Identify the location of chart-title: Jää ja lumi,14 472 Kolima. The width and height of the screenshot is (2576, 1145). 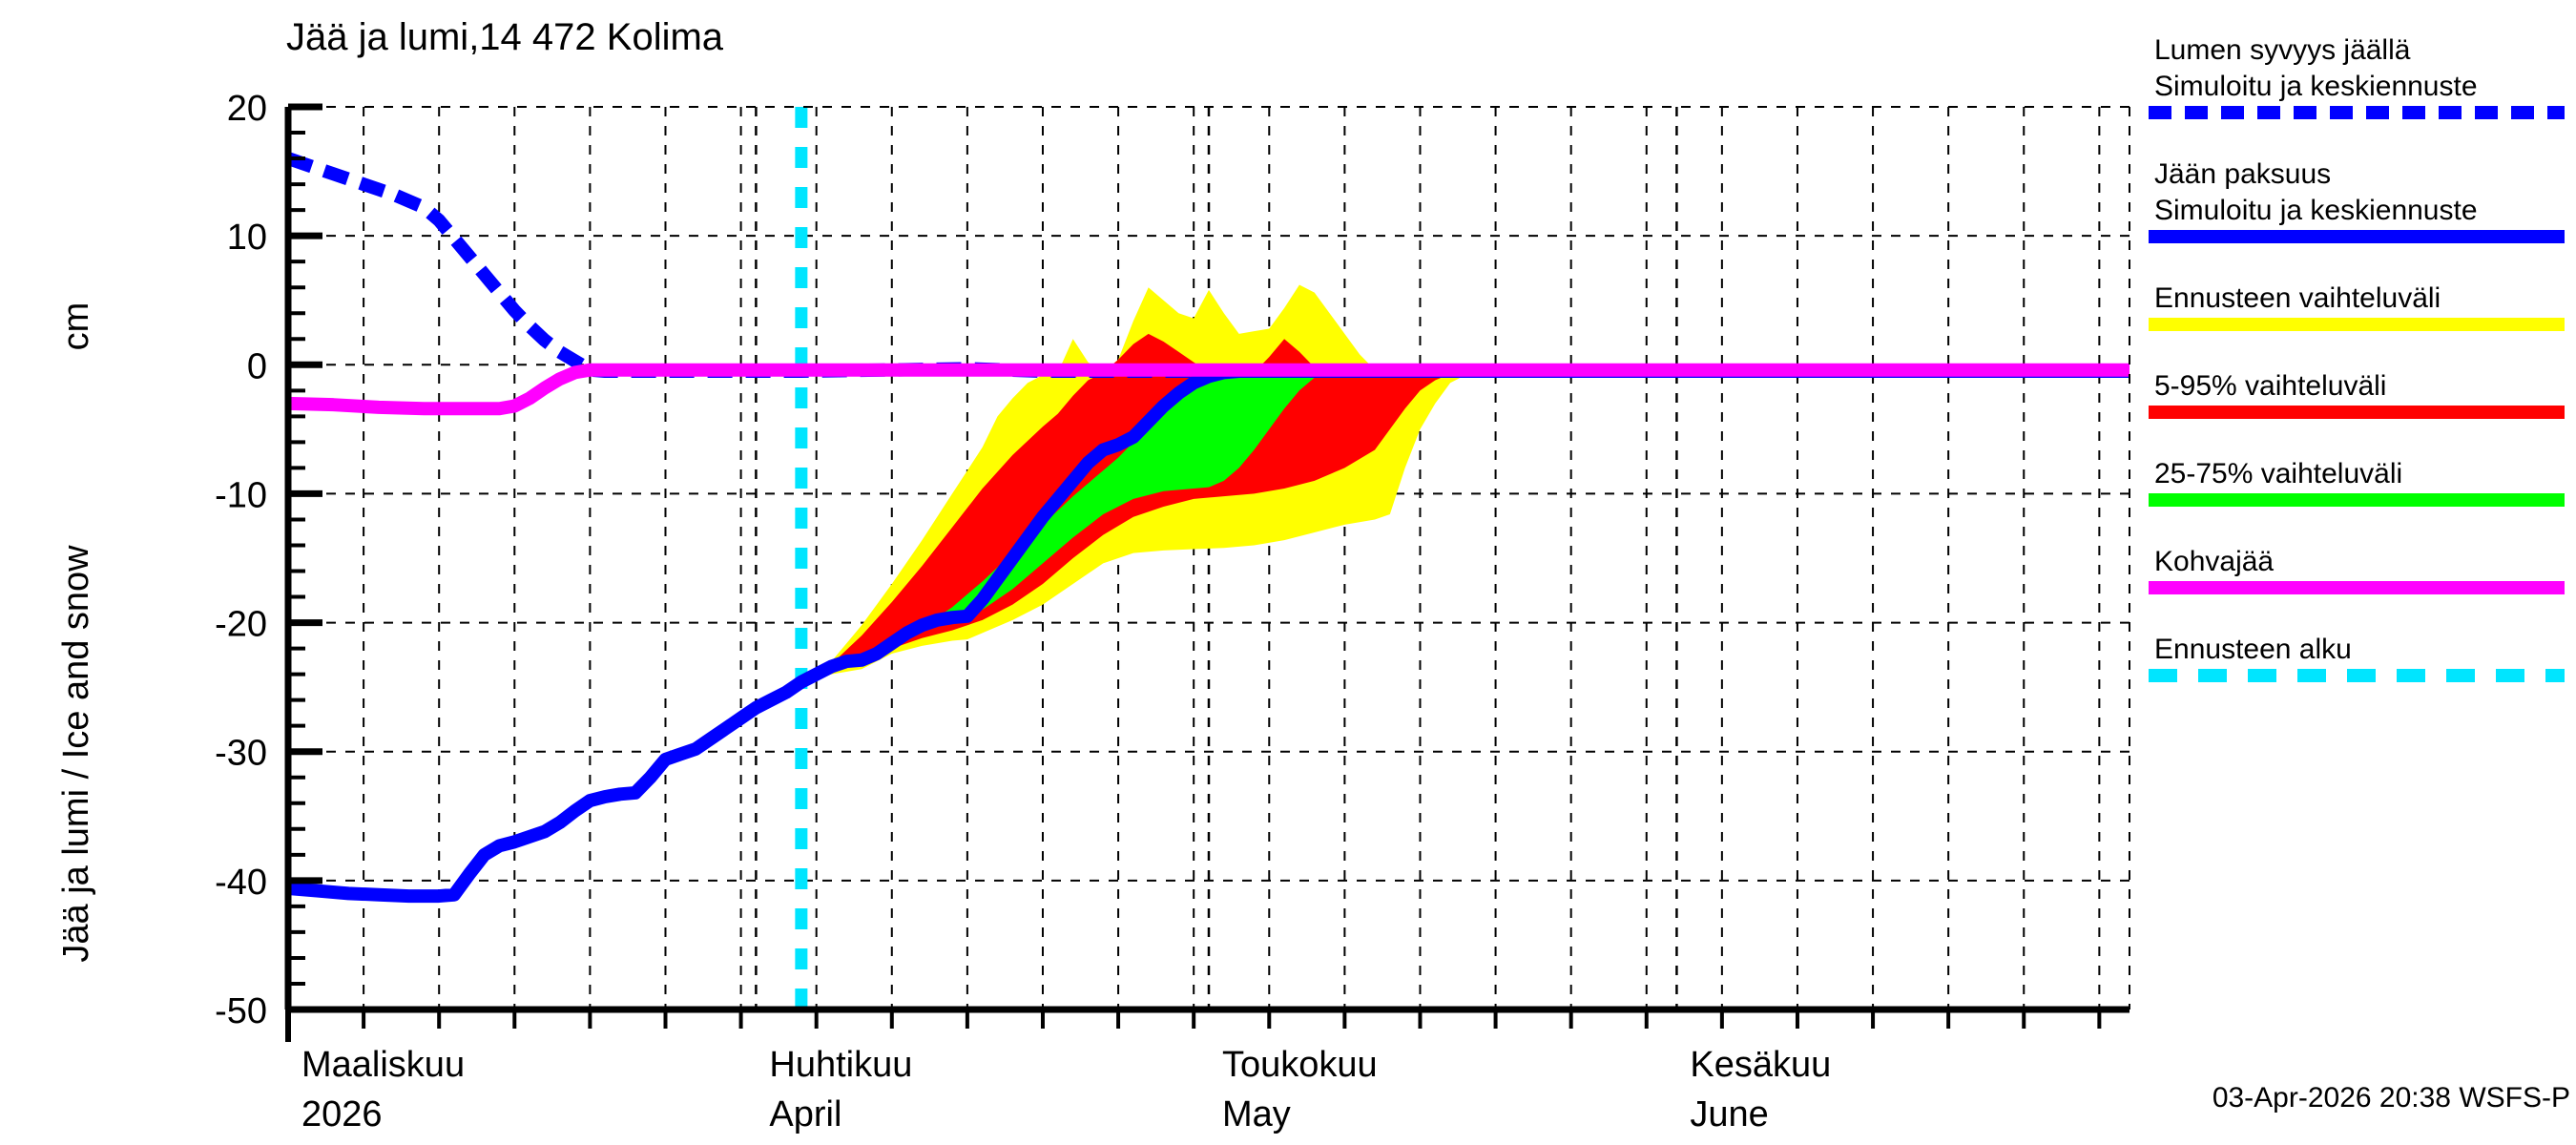
(505, 37).